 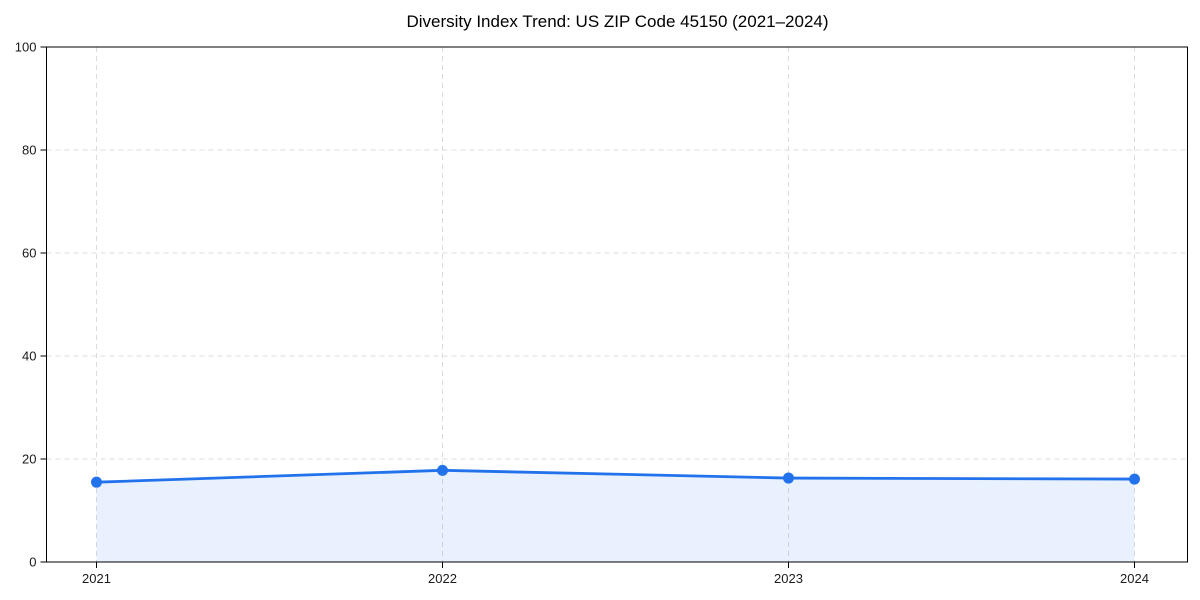 What do you see at coordinates (442, 578) in the screenshot?
I see `x-tick-label: 2022` at bounding box center [442, 578].